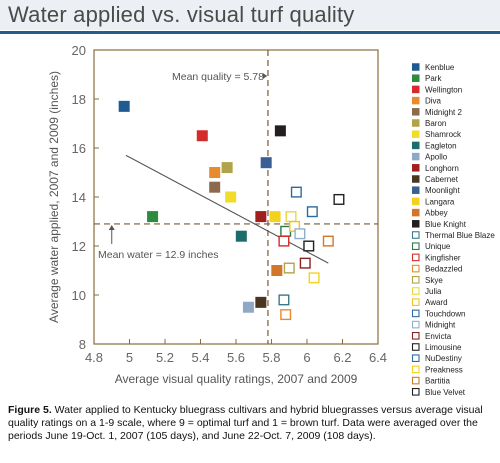 The width and height of the screenshot is (500, 463). Describe the element at coordinates (236, 357) in the screenshot. I see `x-tick-label: 5.6` at that location.